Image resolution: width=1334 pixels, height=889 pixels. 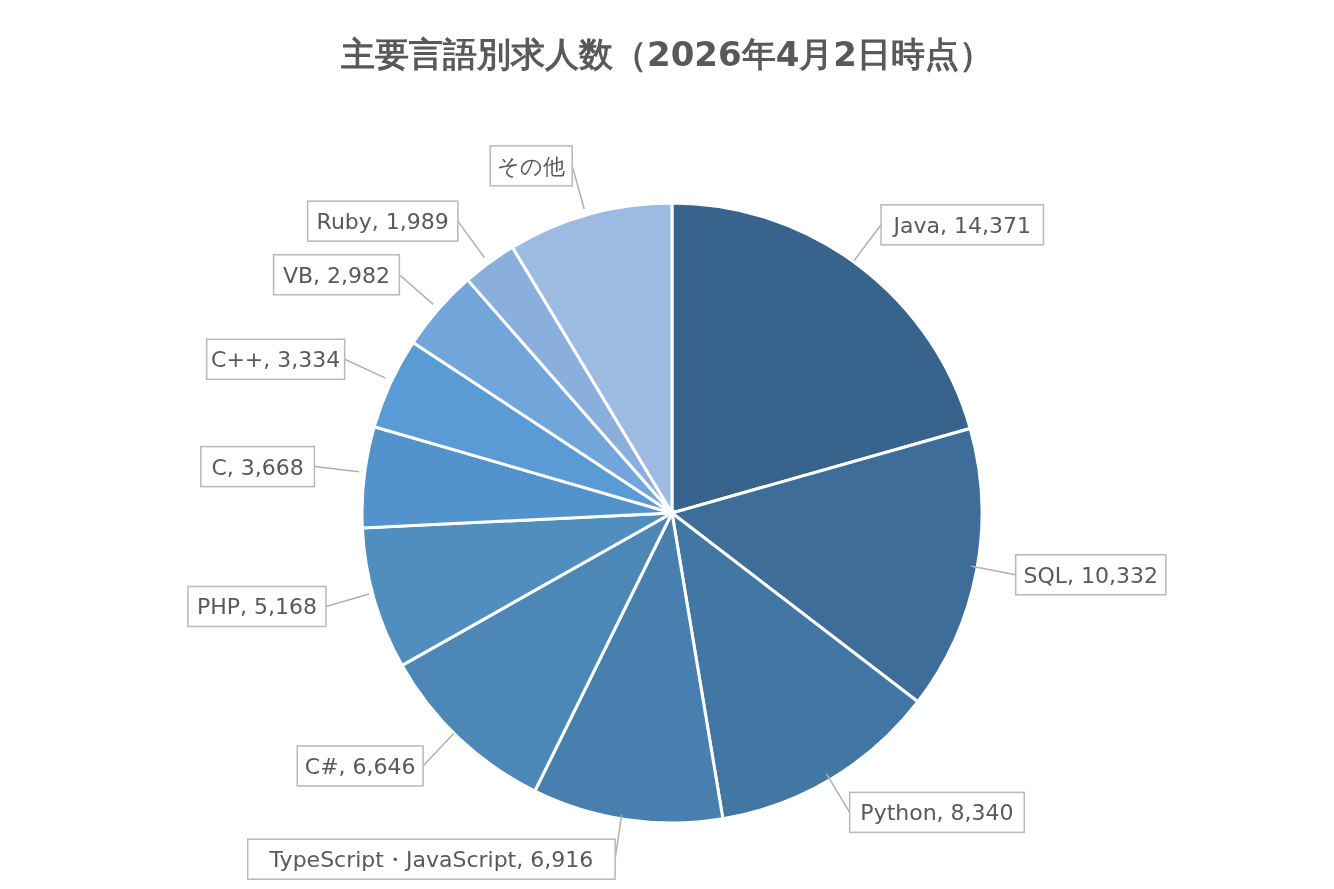 What do you see at coordinates (257, 467) in the screenshot?
I see `slice-label: C, 3,668` at bounding box center [257, 467].